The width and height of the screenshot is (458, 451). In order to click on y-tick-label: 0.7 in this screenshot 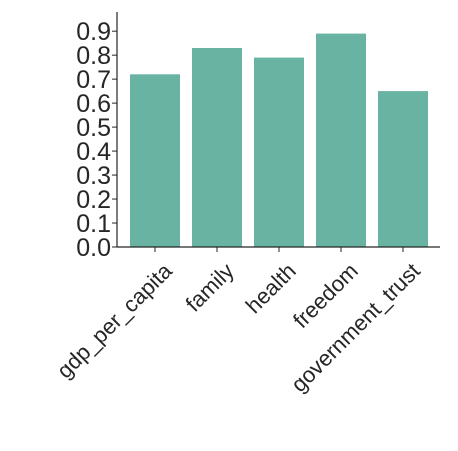, I will do `click(93, 80)`.